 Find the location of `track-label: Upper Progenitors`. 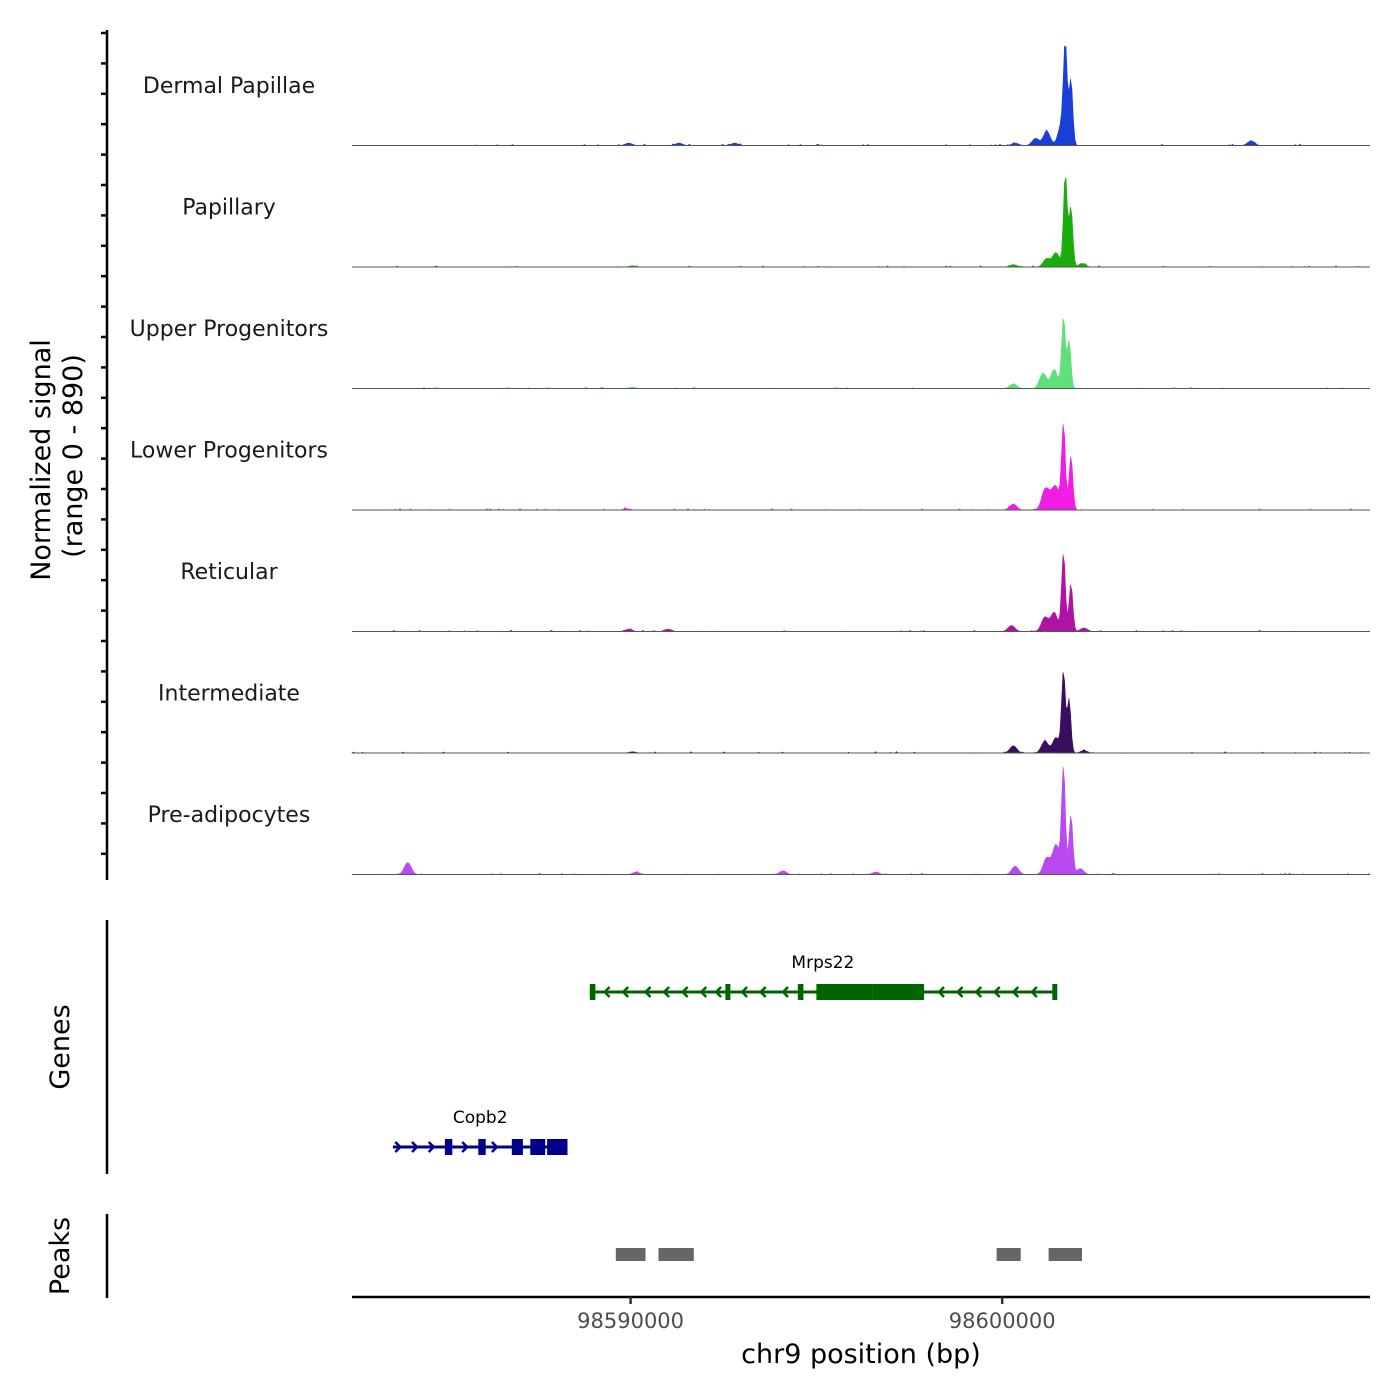

track-label: Upper Progenitors is located at coordinates (229, 329).